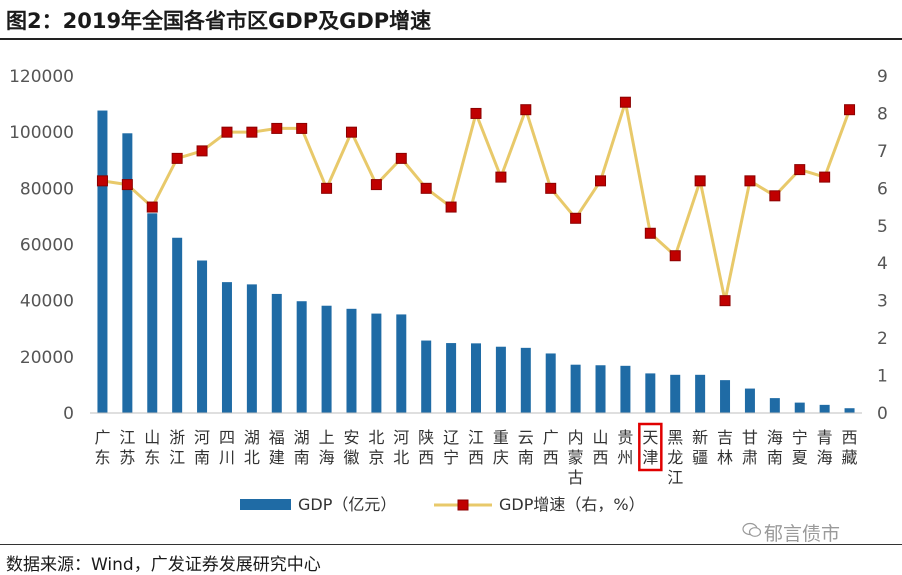 The image size is (902, 575). I want to click on x-tick-label-char: 广, so click(102, 437).